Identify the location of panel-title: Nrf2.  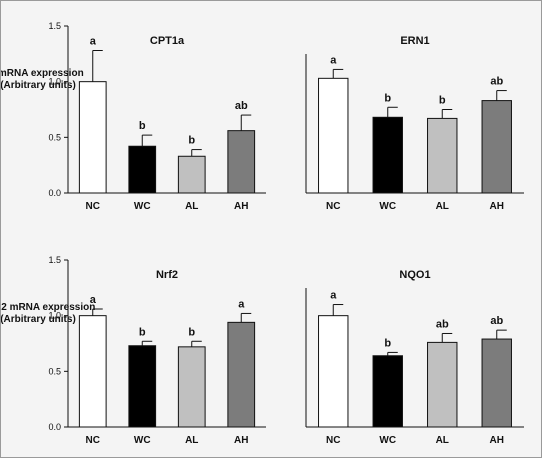
(167, 275).